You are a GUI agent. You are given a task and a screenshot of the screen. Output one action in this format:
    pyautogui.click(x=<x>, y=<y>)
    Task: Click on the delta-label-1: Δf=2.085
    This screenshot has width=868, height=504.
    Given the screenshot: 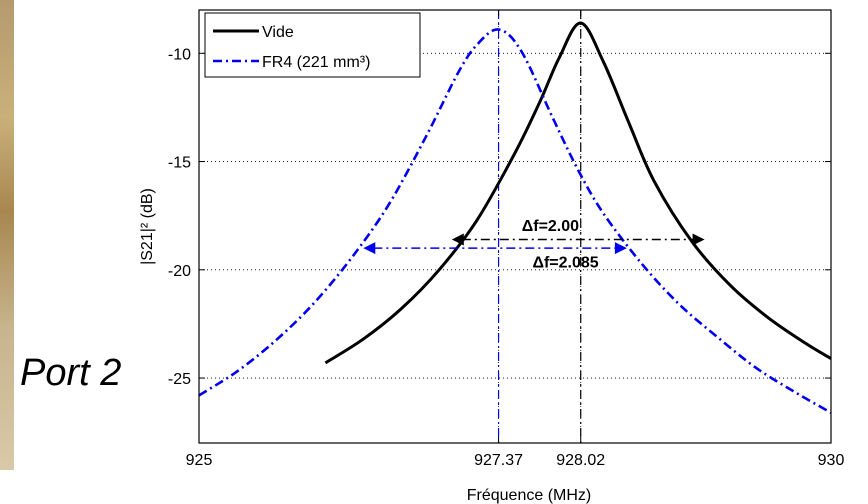 What is the action you would take?
    pyautogui.click(x=565, y=263)
    